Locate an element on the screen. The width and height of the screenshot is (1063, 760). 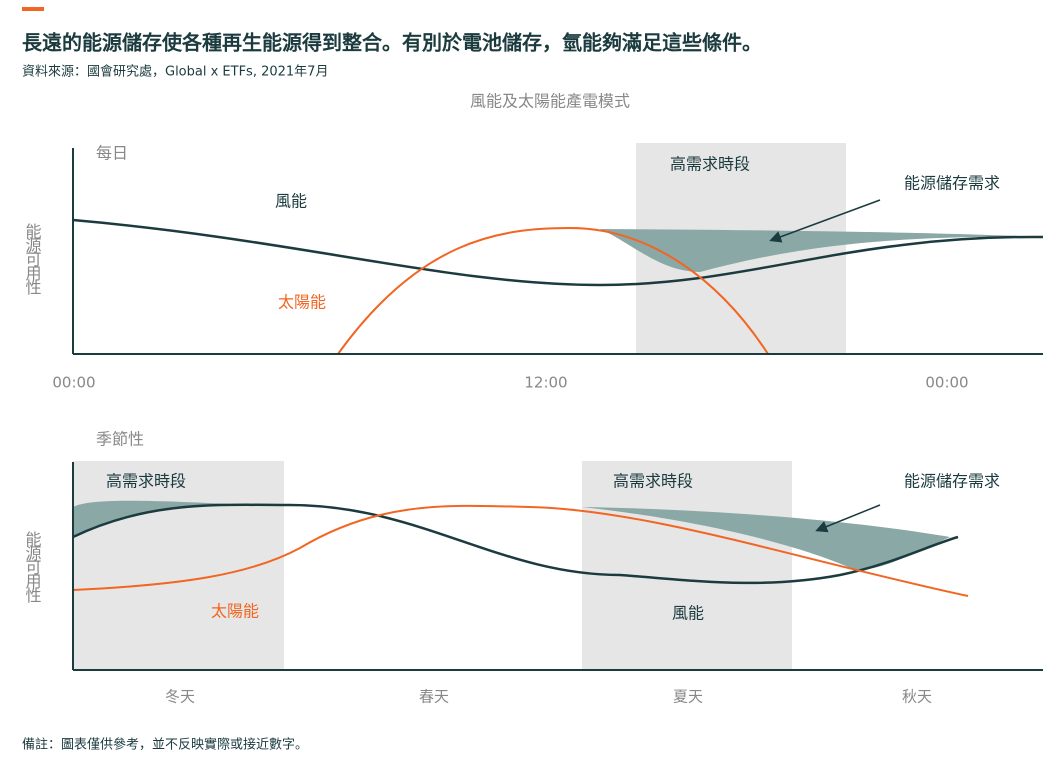
x-label: 12:00 is located at coordinates (545, 383).